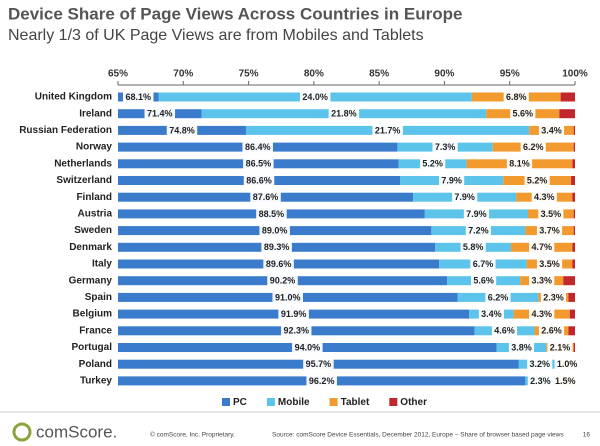 Image resolution: width=600 pixels, height=446 pixels. What do you see at coordinates (73, 97) in the screenshot?
I see `y-tick-label: United Kingdom` at bounding box center [73, 97].